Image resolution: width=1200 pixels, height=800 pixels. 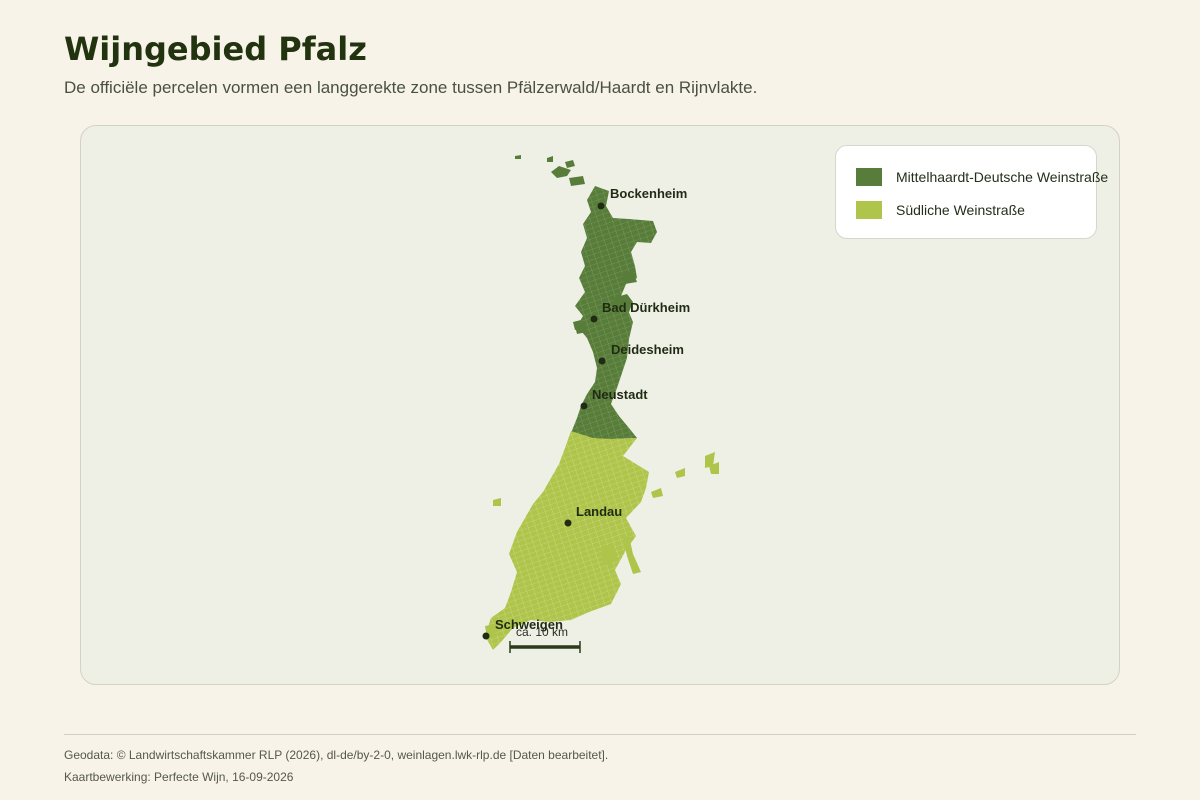 I want to click on city-label: Bad Dürkheim, so click(x=646, y=307).